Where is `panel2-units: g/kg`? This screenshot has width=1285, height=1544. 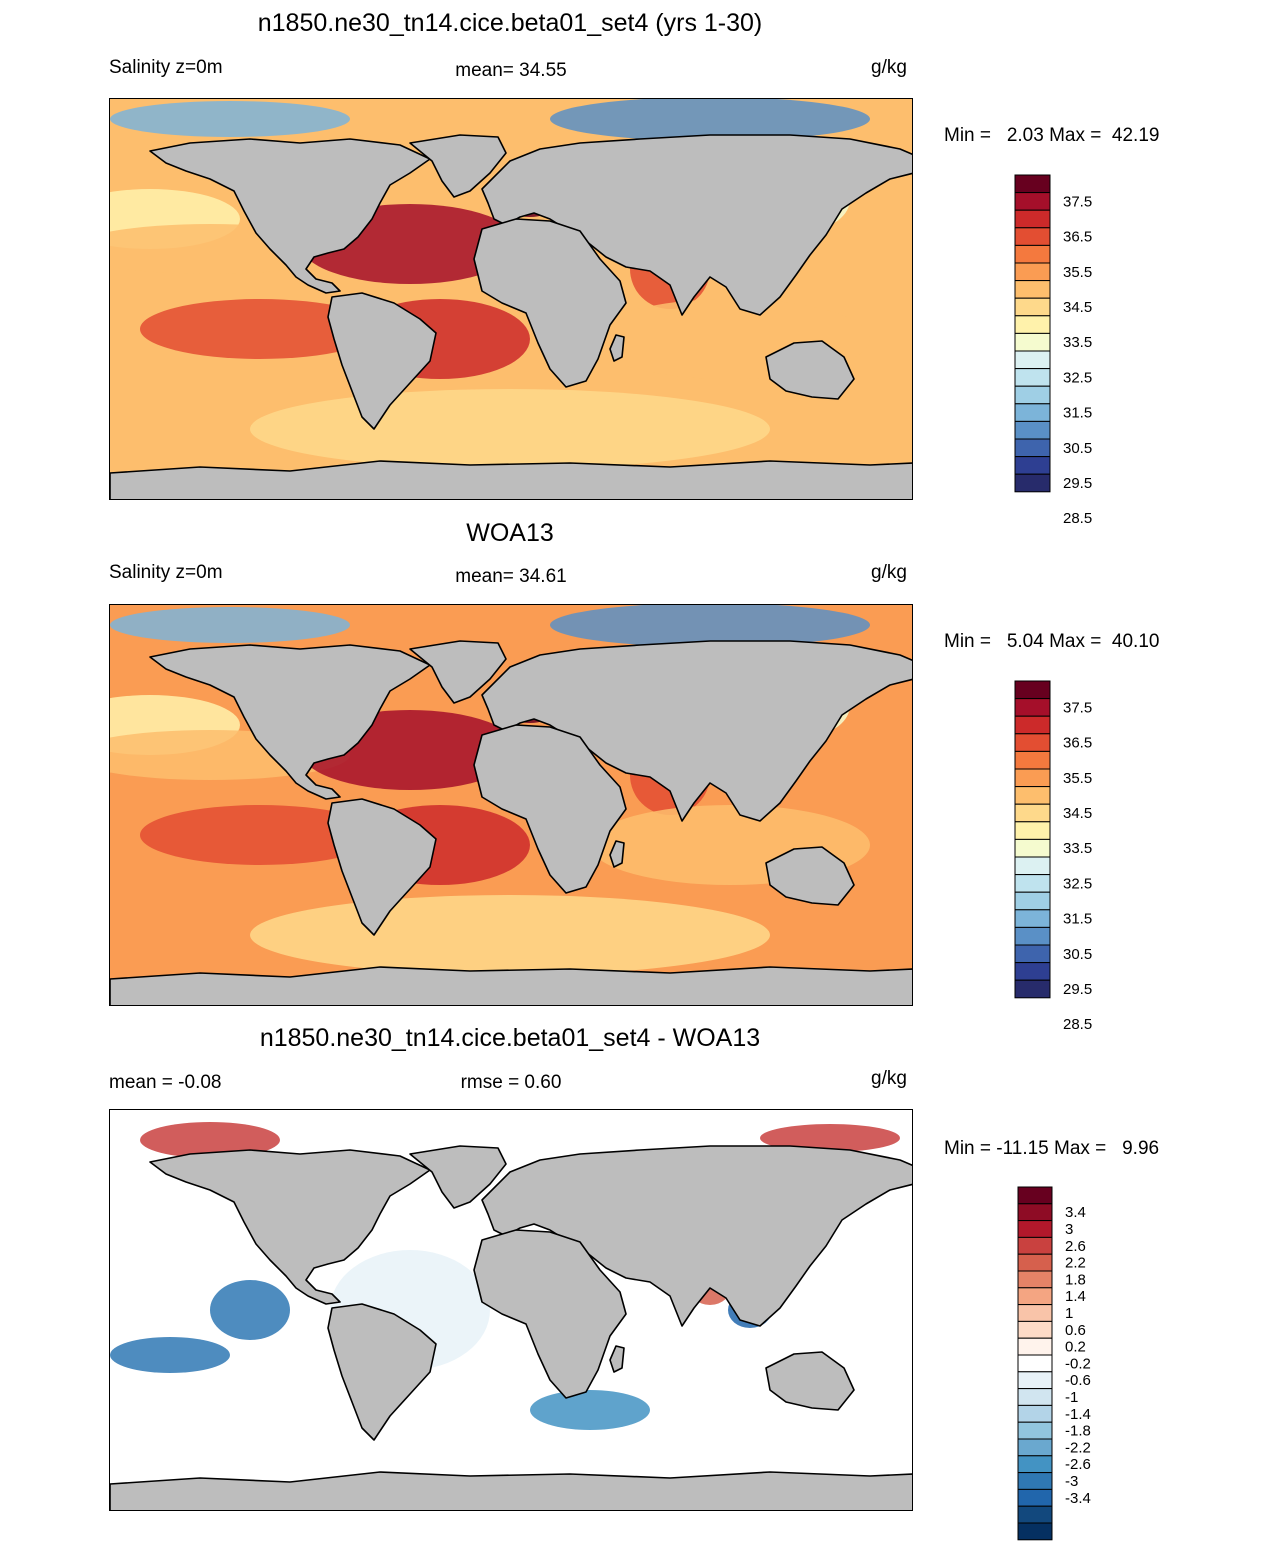 panel2-units: g/kg is located at coordinates (889, 572).